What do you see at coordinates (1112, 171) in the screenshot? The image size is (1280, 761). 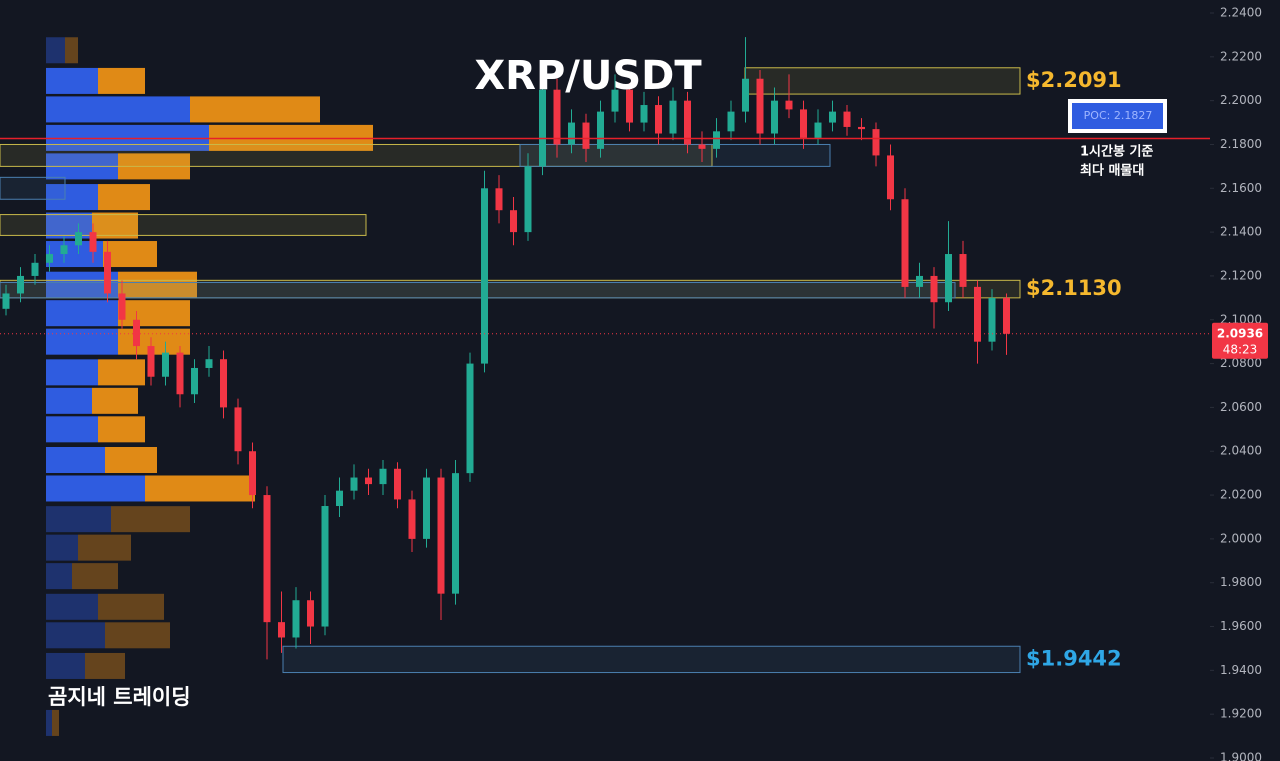 I see `poc-note: 최다 매물대` at bounding box center [1112, 171].